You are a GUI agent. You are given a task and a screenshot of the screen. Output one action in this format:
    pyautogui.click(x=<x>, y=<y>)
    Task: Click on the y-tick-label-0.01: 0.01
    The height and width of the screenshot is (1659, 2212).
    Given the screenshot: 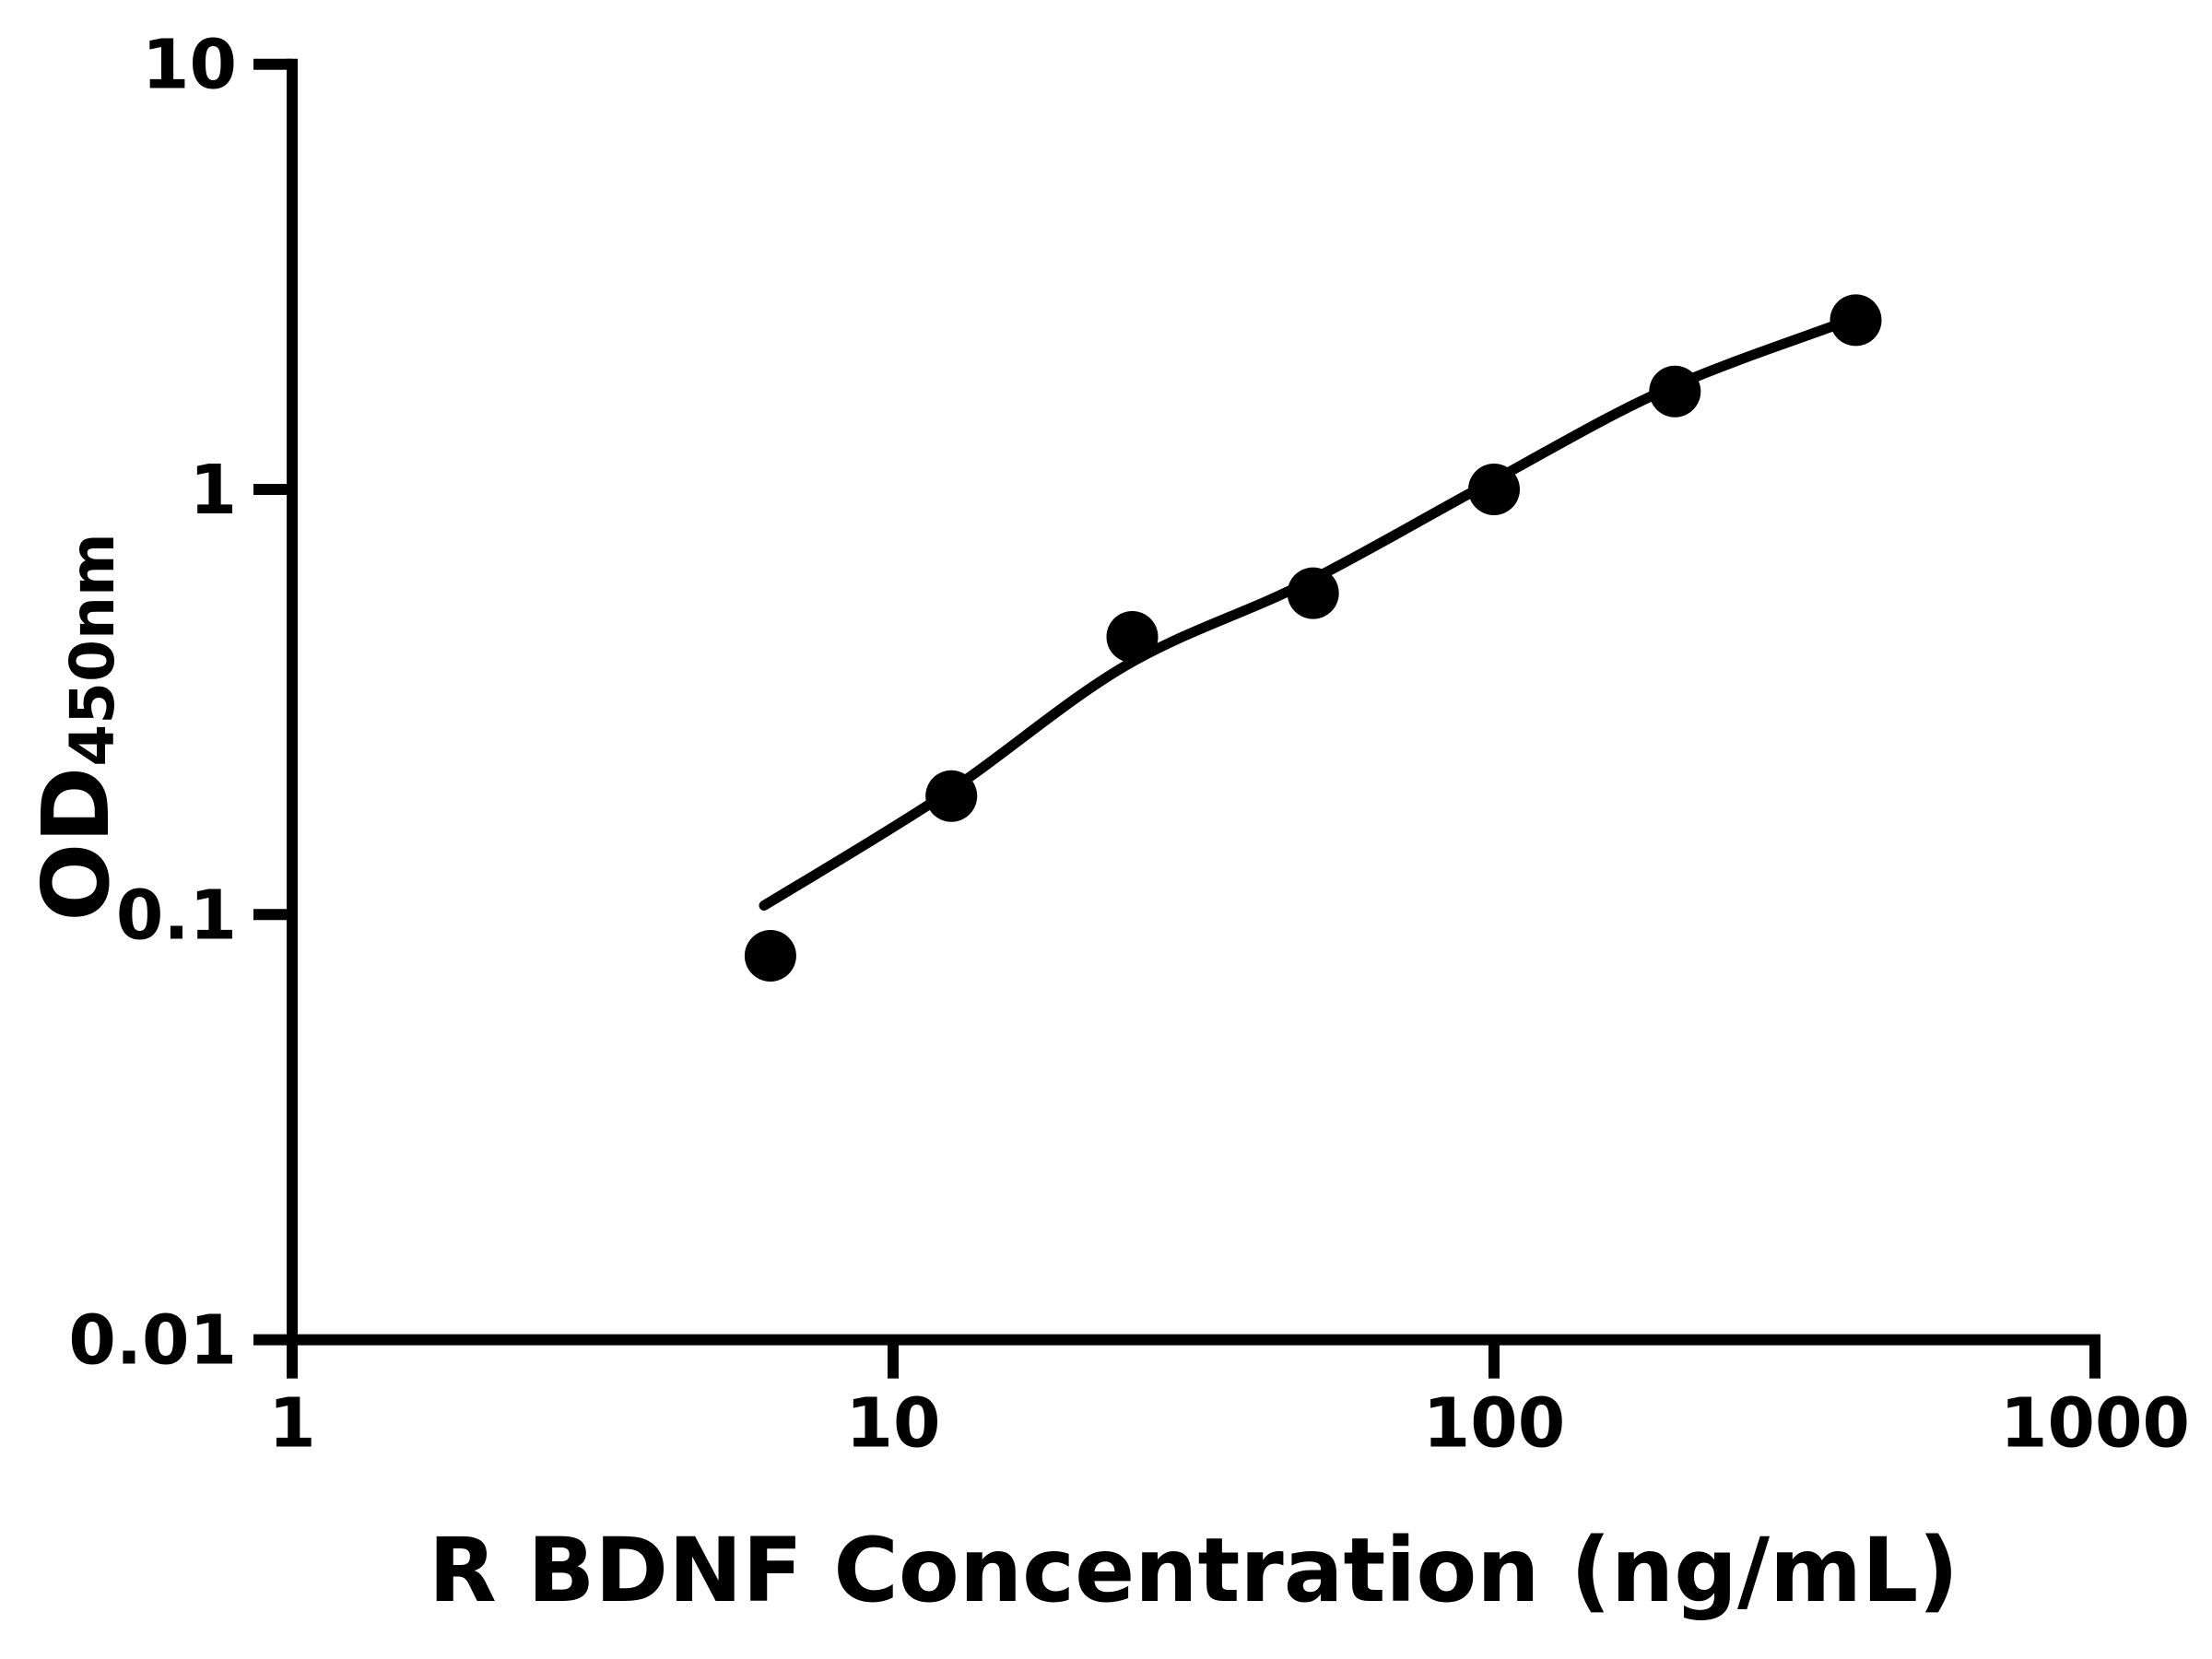 What is the action you would take?
    pyautogui.click(x=152, y=1341)
    